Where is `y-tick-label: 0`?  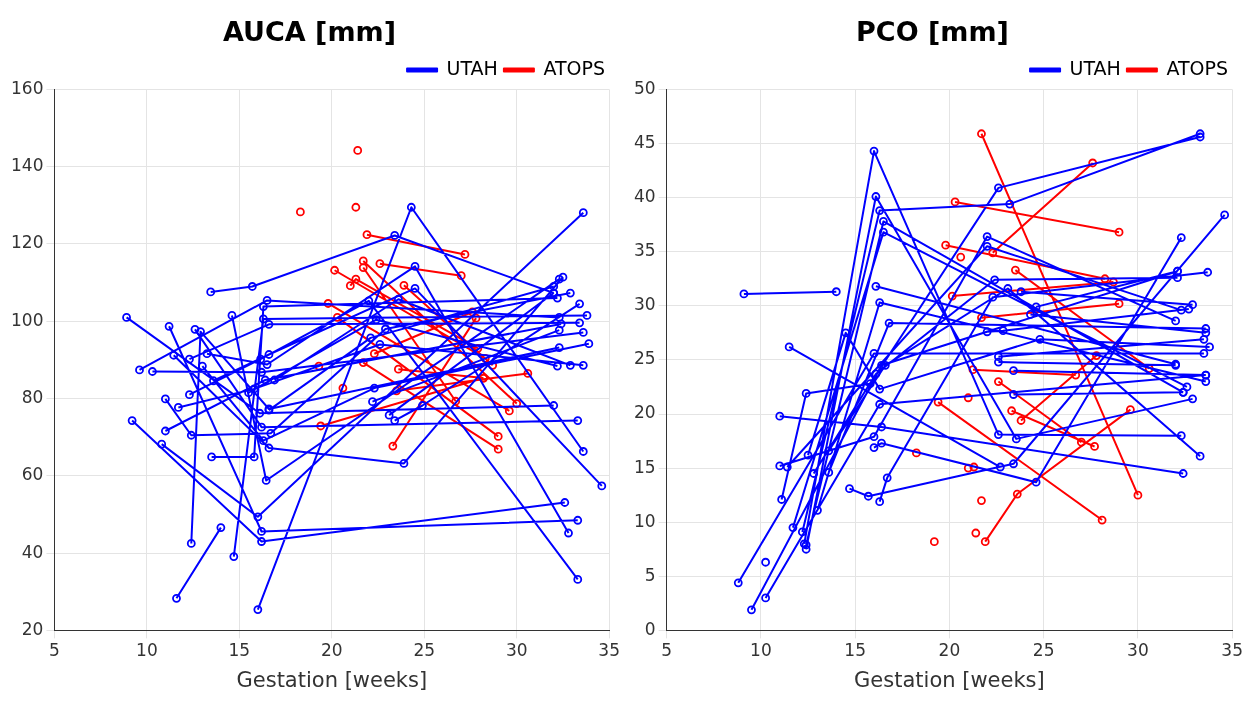
y-tick-label: 0 is located at coordinates (650, 628).